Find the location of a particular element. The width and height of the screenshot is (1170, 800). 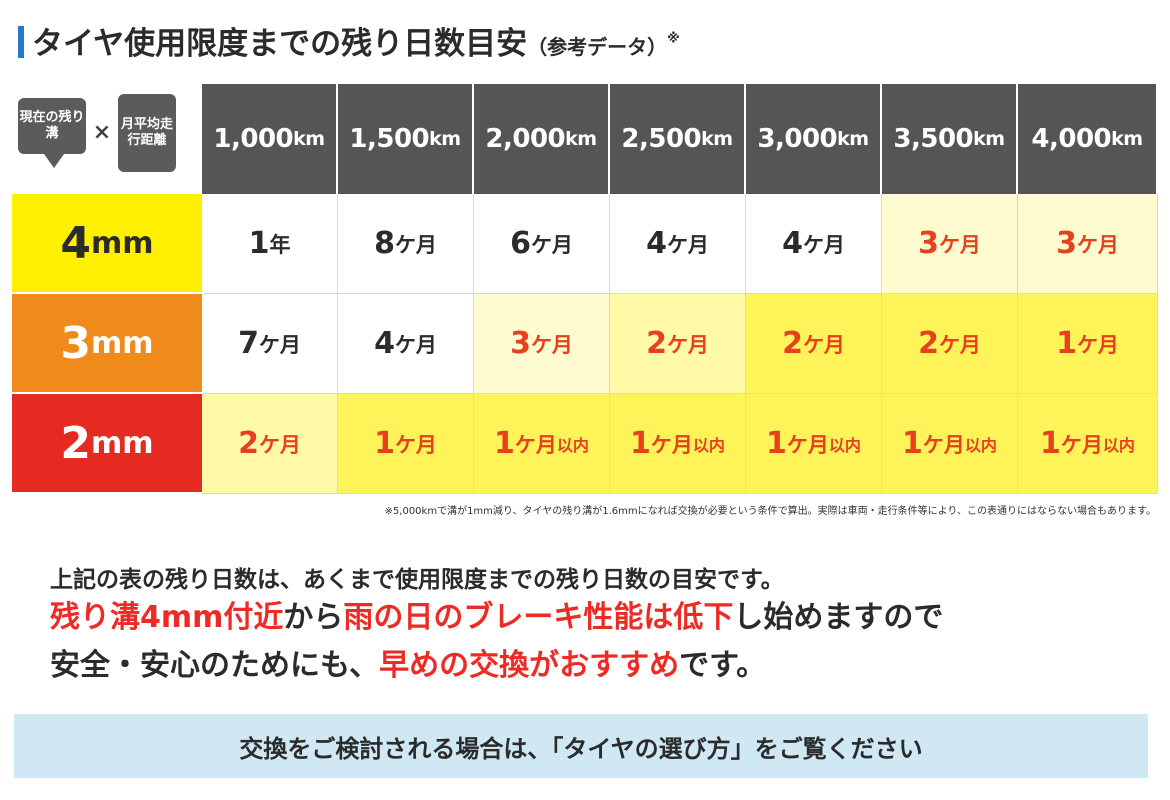

tire-selection-banner: 交換をご検討される場合は、「タイヤの選び方」をご覧ください is located at coordinates (581, 746).